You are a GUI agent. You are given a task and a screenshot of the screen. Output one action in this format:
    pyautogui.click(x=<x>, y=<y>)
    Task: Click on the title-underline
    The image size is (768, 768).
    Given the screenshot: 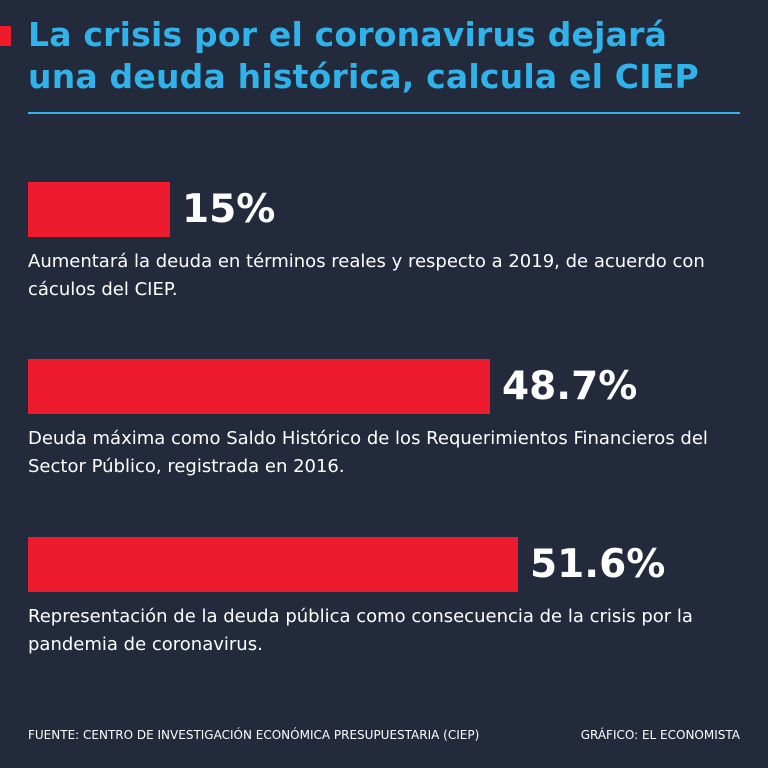 What is the action you would take?
    pyautogui.click(x=384, y=113)
    